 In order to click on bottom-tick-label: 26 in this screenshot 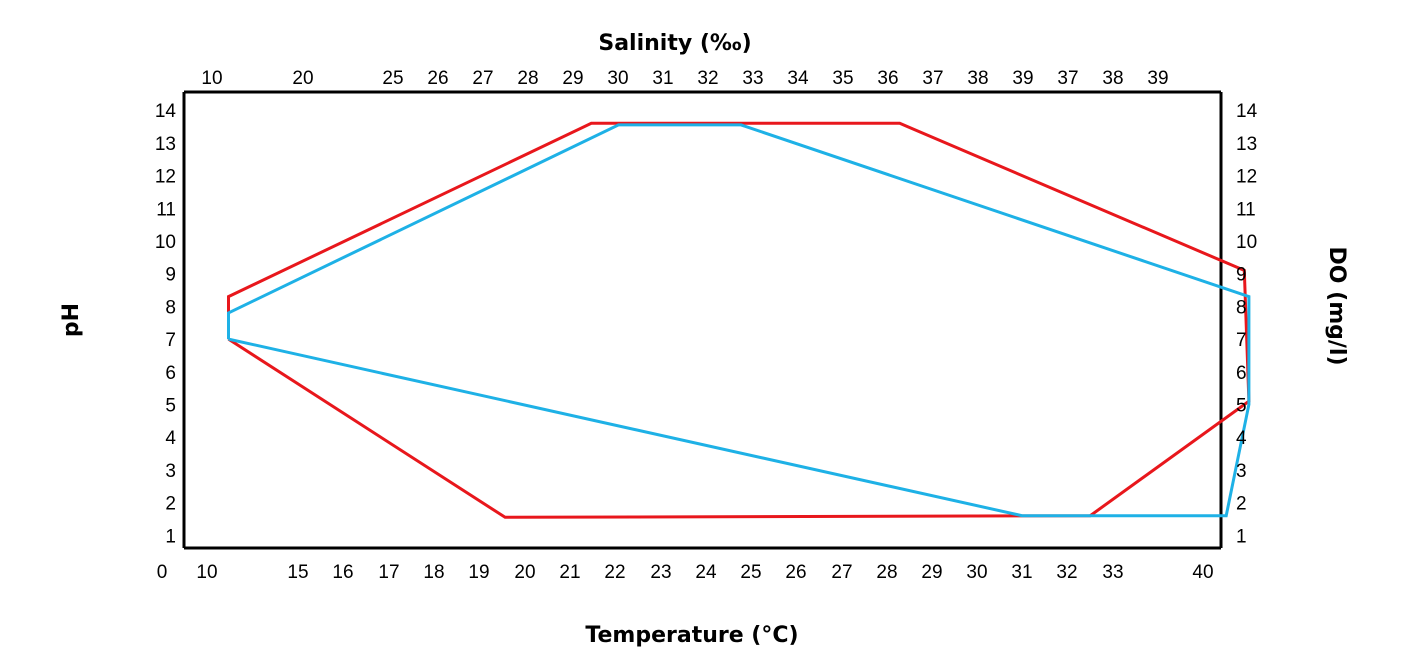, I will do `click(795, 572)`.